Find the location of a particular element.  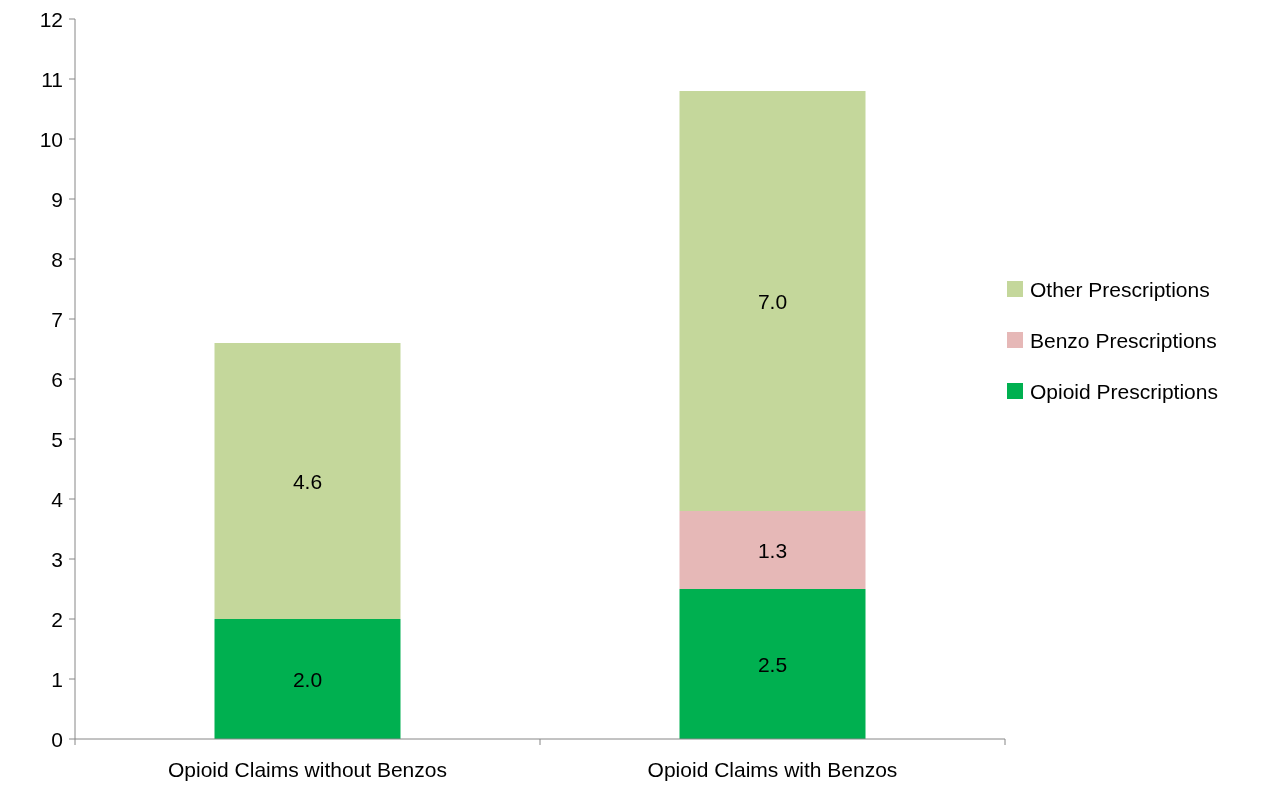

data-label: 2.0 is located at coordinates (307, 679).